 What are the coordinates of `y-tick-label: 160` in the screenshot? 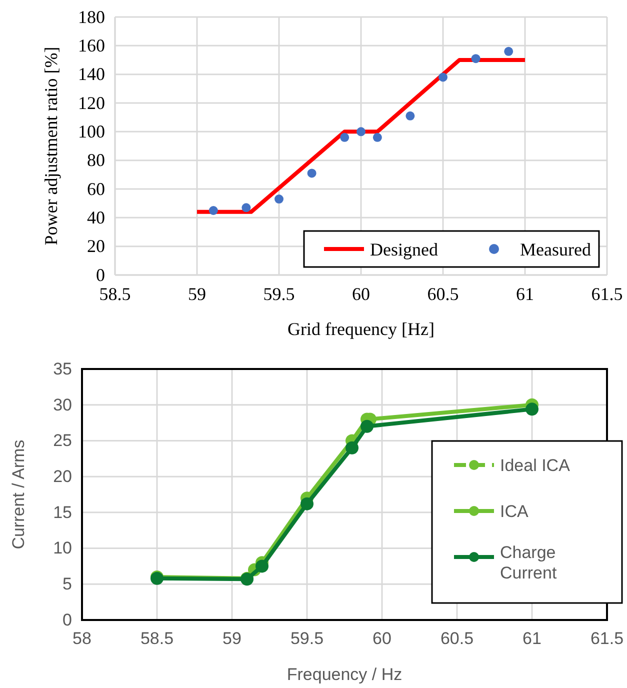 It's located at (91, 45).